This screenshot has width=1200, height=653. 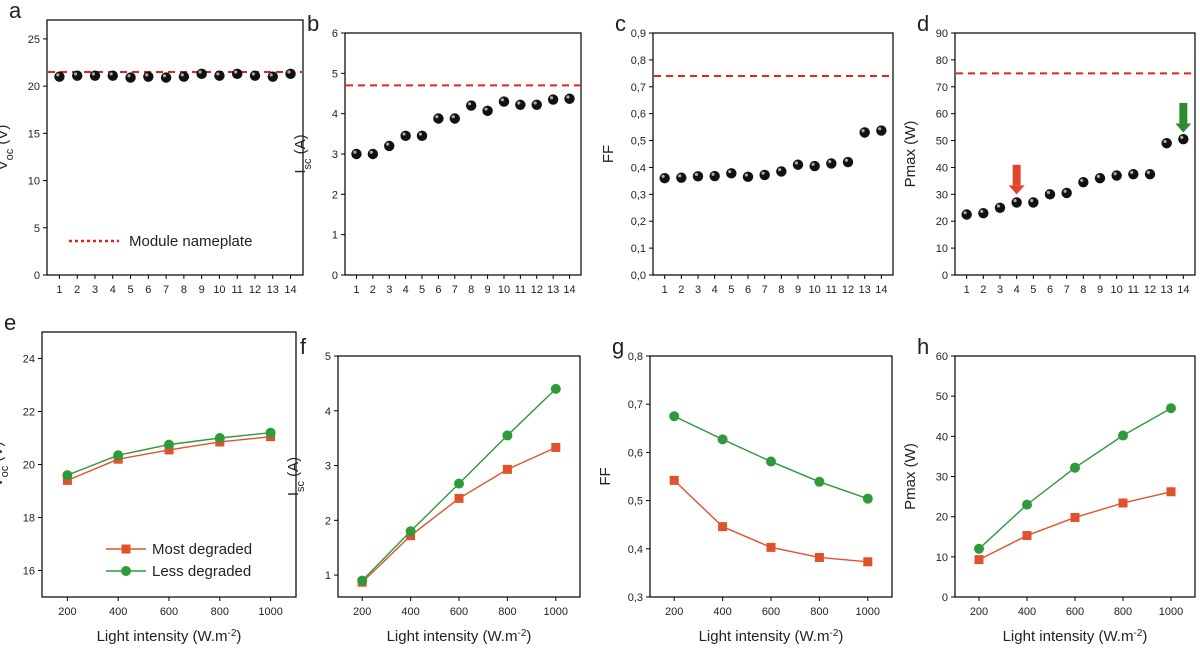 I want to click on y-tick-label: 6, so click(x=335, y=34).